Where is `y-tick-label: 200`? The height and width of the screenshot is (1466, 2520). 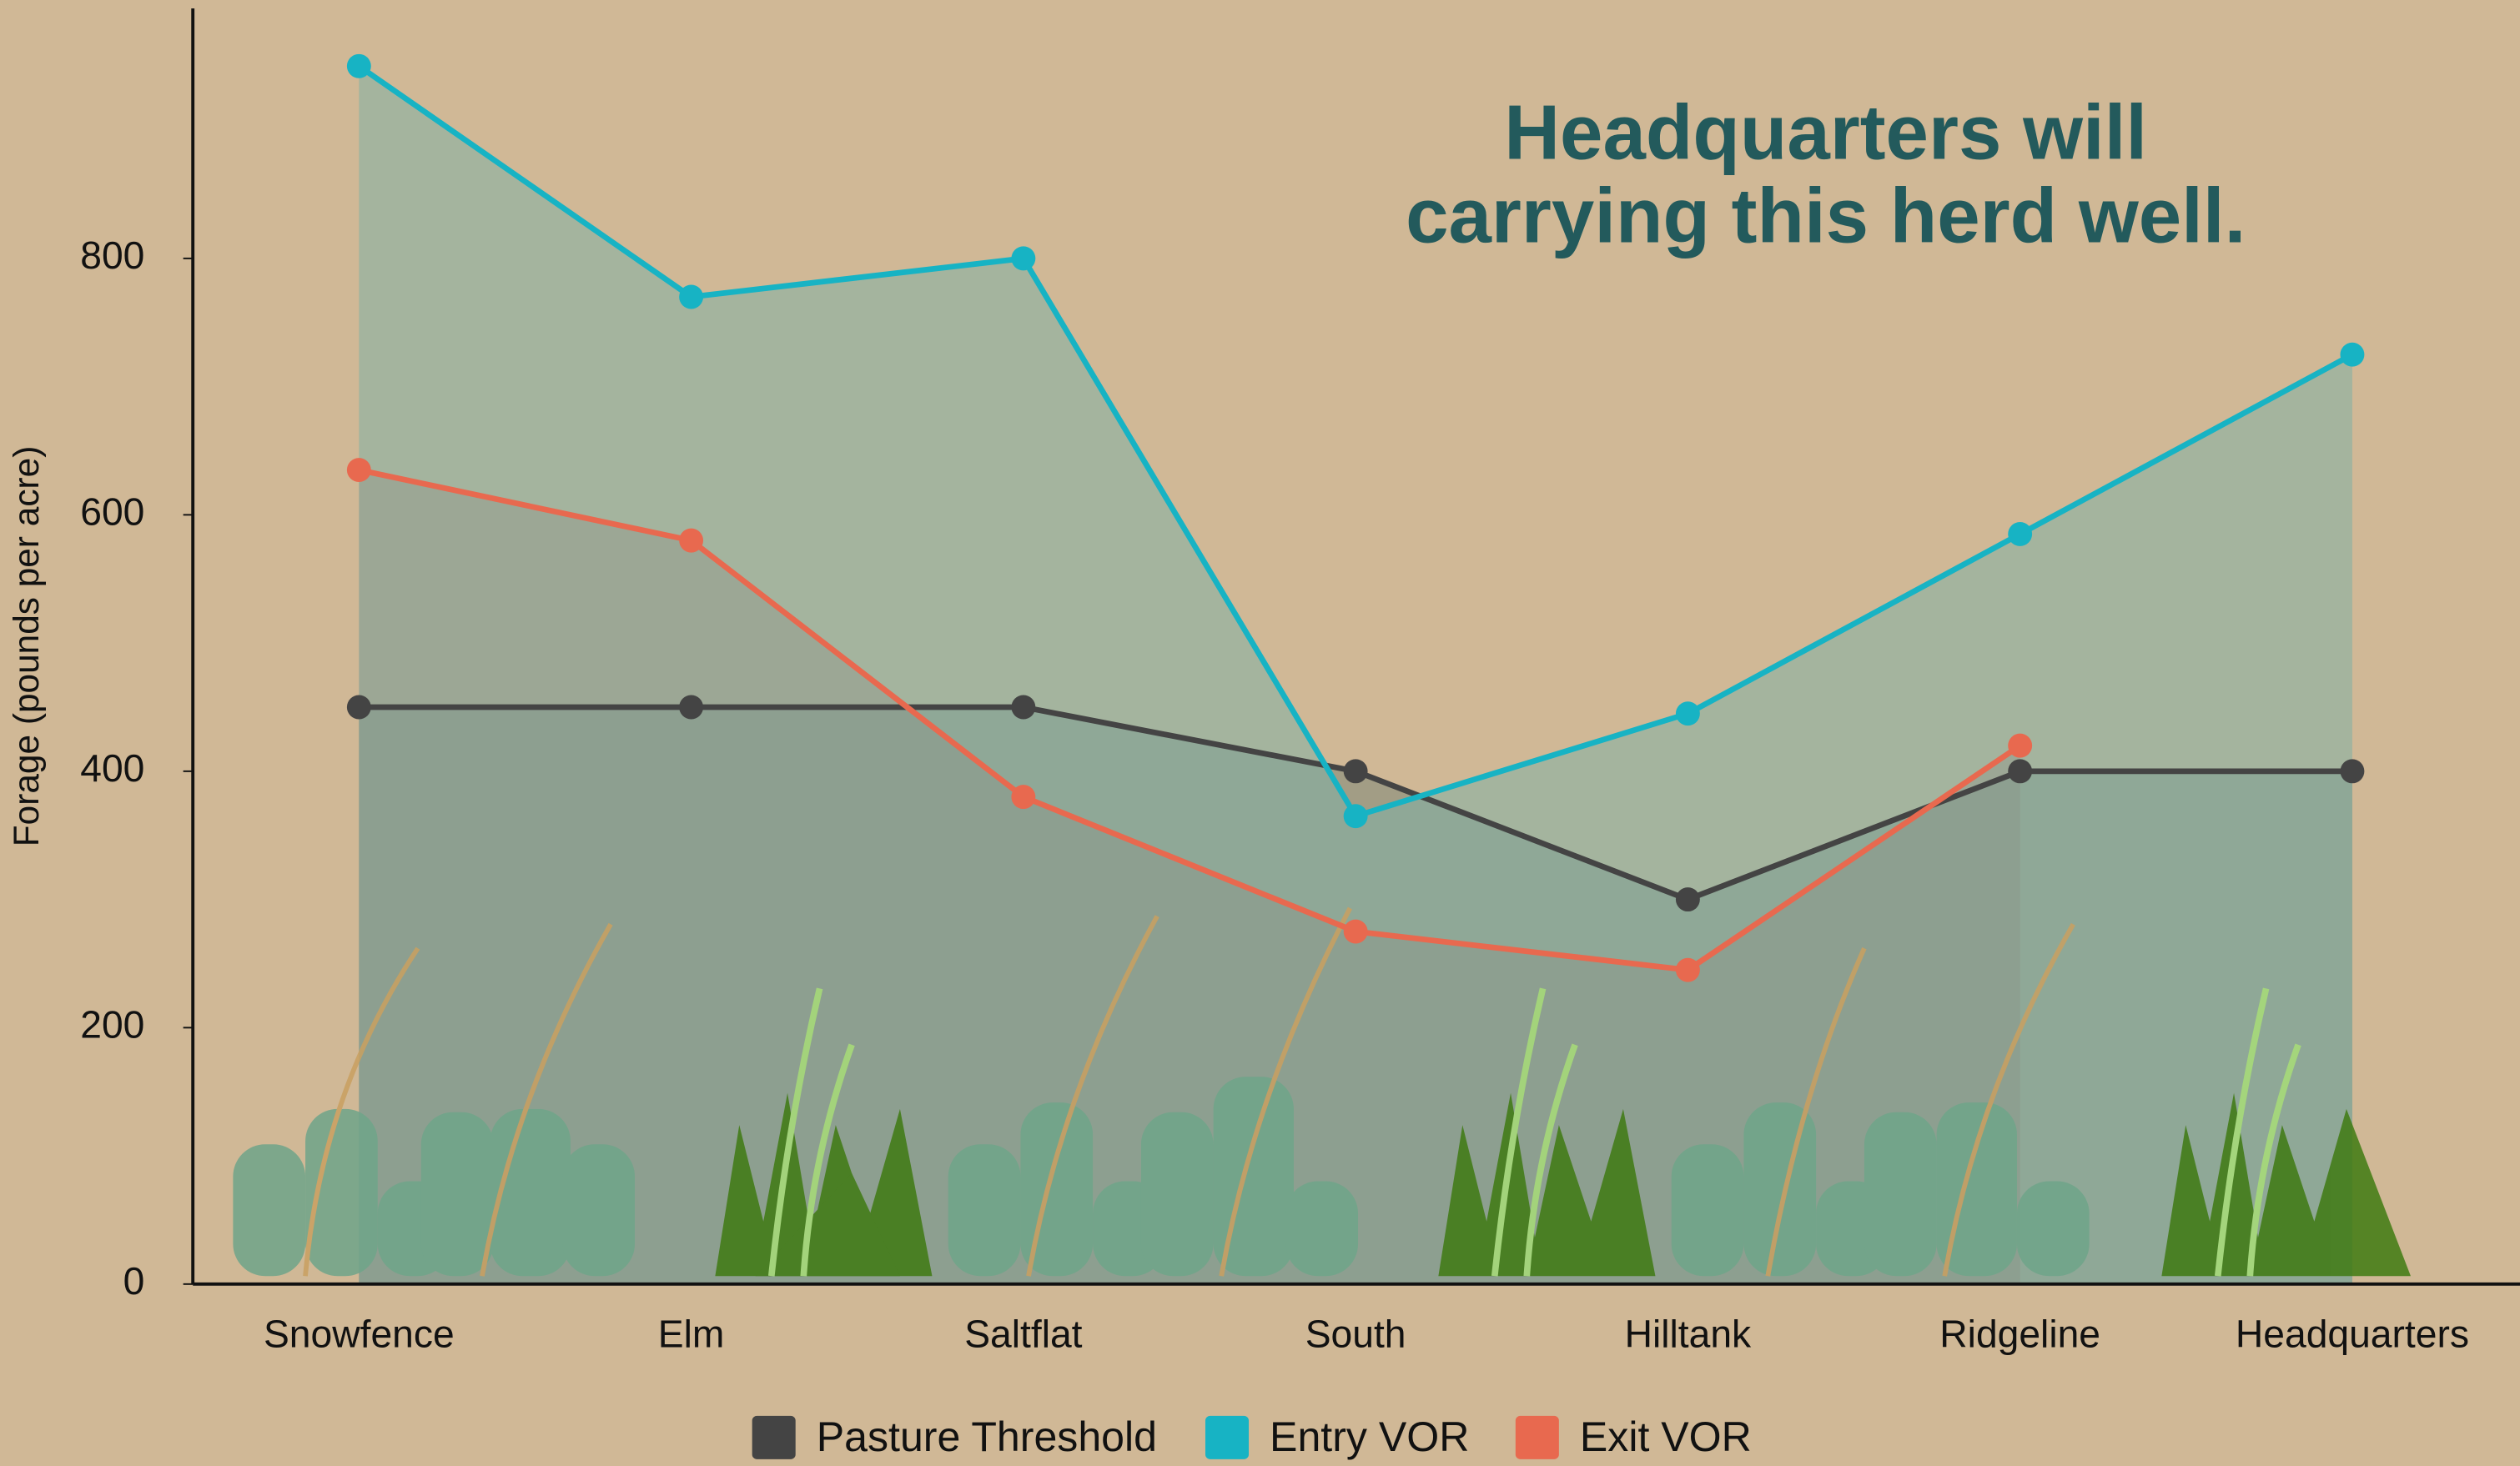
y-tick-label: 200 is located at coordinates (112, 1025).